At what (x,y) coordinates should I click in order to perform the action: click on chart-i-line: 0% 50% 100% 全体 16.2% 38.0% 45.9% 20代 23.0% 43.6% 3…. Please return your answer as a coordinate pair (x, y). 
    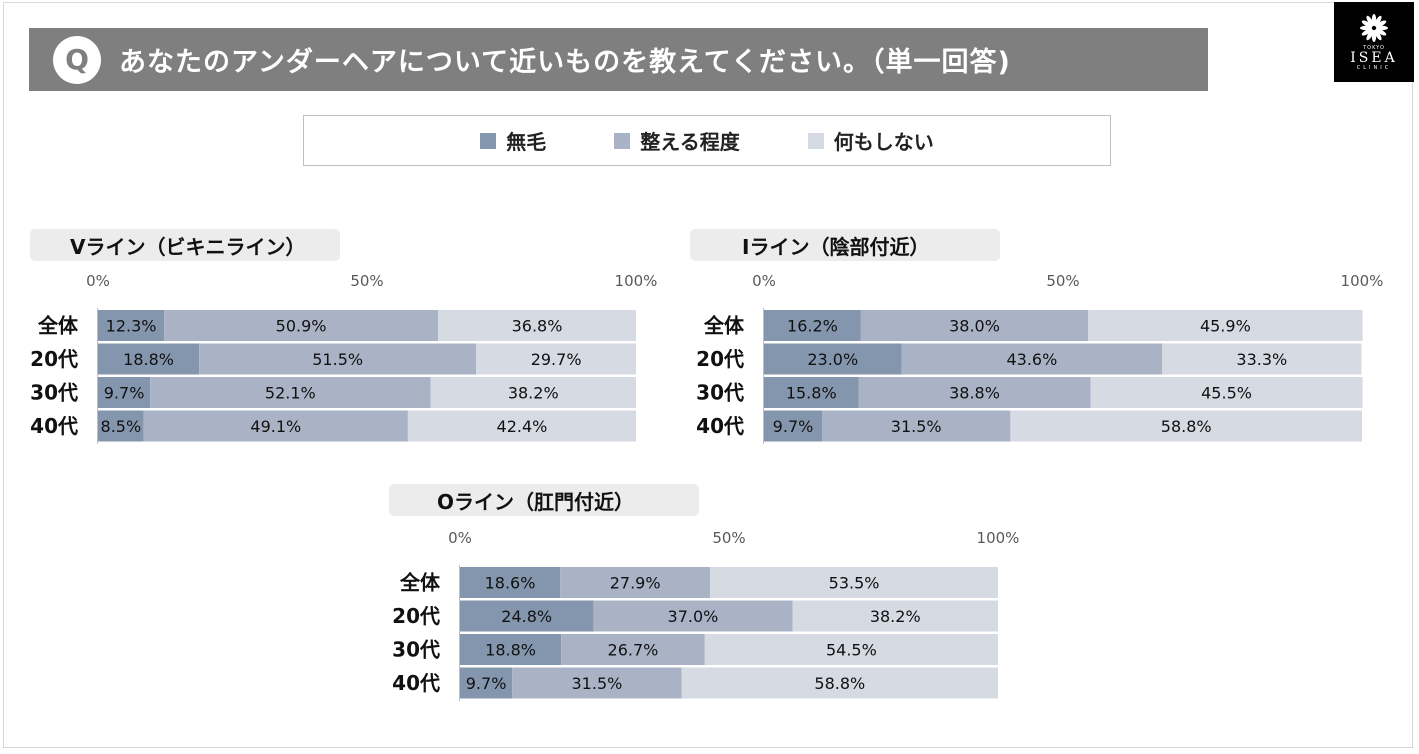
    Looking at the image, I should click on (1041, 359).